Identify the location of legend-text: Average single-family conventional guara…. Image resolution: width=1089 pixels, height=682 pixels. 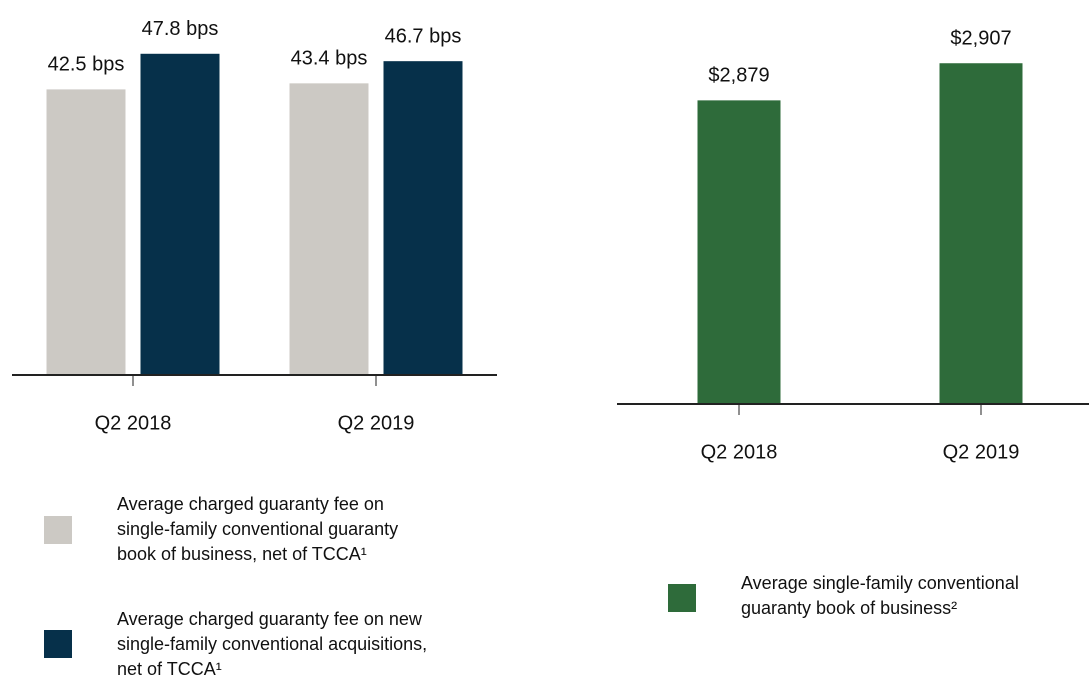
(880, 595).